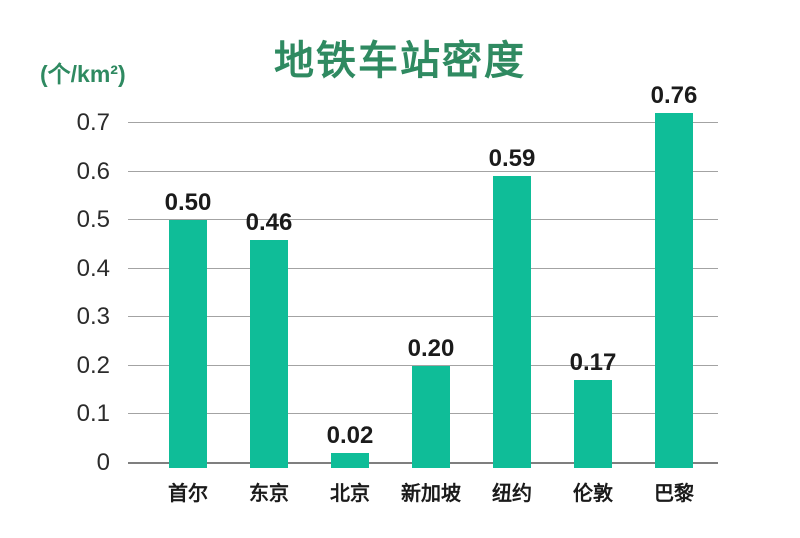 The image size is (800, 538). Describe the element at coordinates (674, 494) in the screenshot. I see `x-tick-label: 巴黎` at that location.